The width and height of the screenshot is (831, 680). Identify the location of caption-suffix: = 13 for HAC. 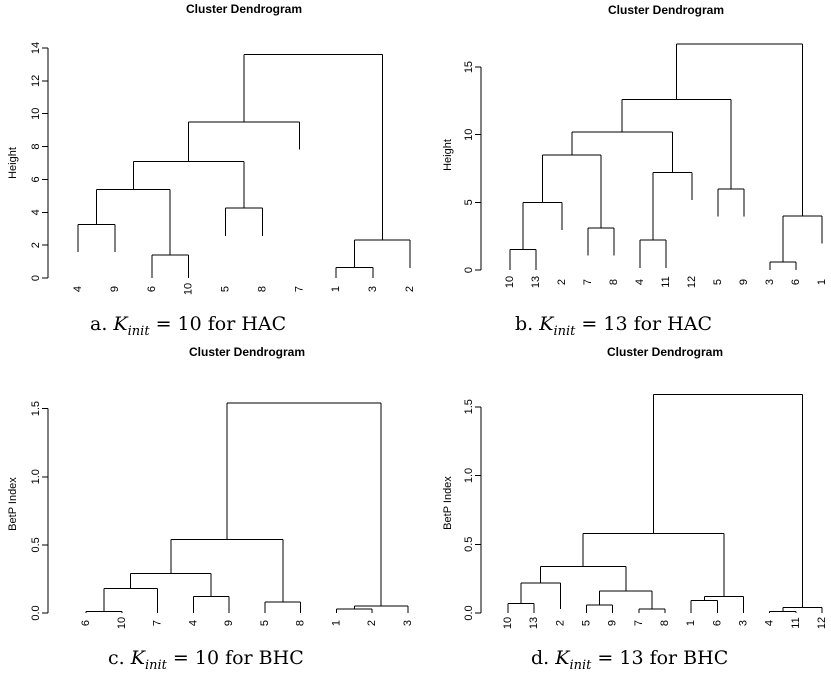
(643, 324).